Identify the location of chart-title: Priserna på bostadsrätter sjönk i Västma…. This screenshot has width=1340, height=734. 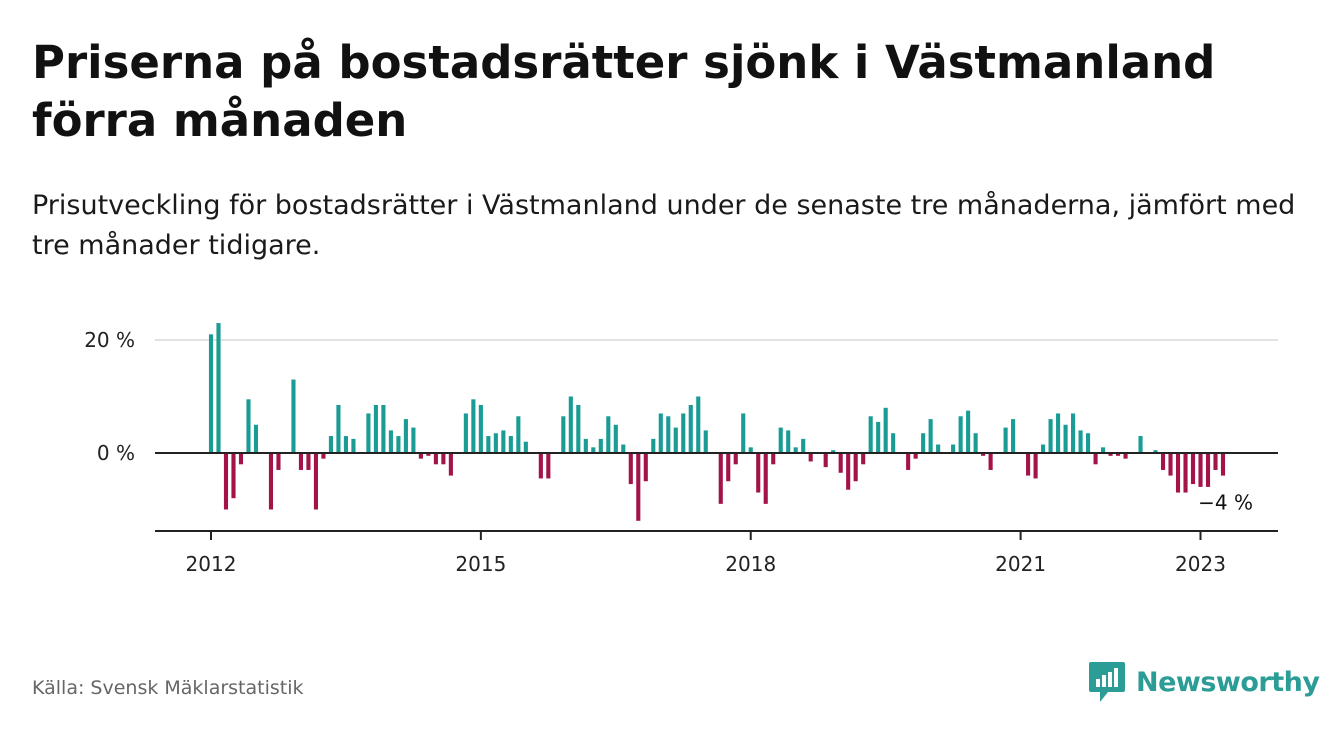
(624, 91).